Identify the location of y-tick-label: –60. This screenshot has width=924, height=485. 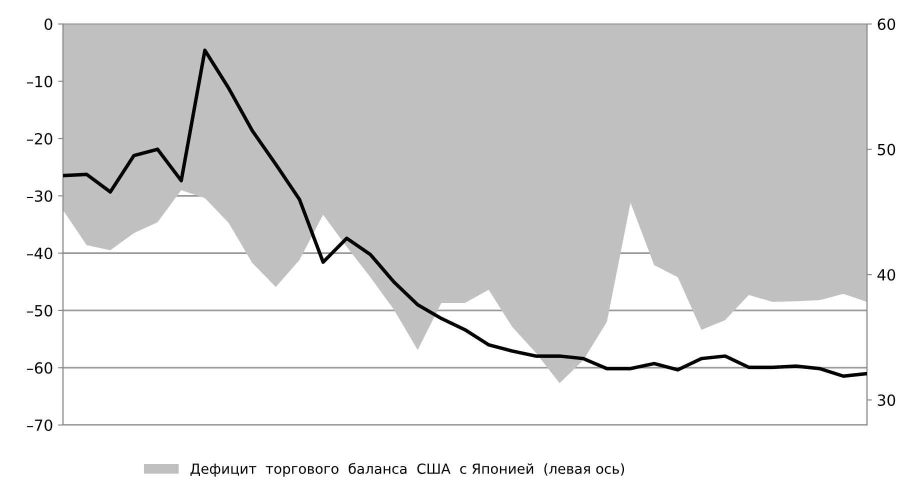
(39, 368).